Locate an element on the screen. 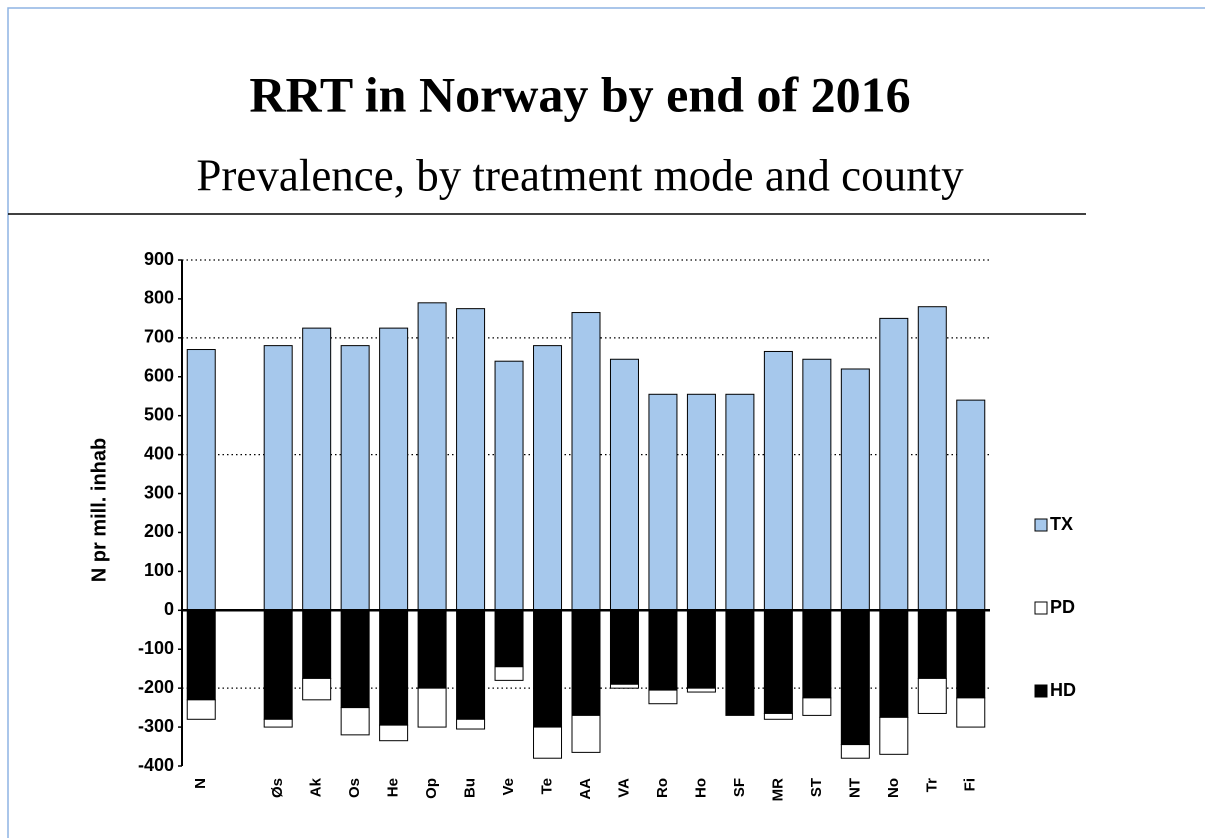 This screenshot has height=838, width=1205. x-tick-label: MR is located at coordinates (777, 789).